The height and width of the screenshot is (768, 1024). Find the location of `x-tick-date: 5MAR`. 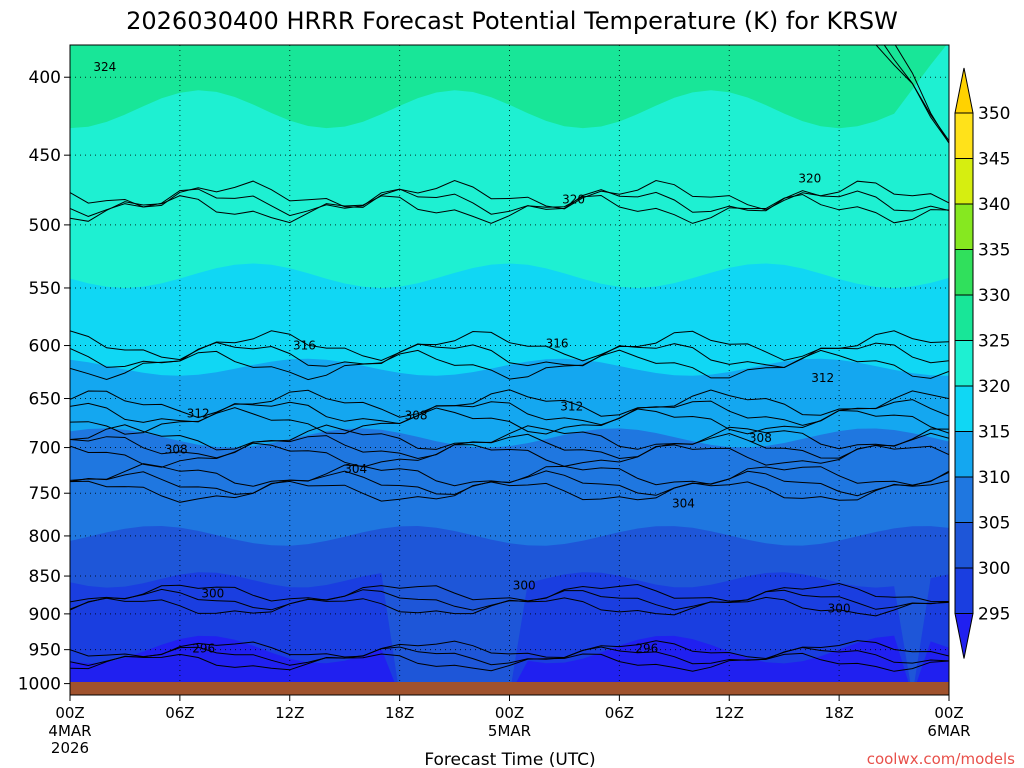

x-tick-date: 5MAR is located at coordinates (509, 731).